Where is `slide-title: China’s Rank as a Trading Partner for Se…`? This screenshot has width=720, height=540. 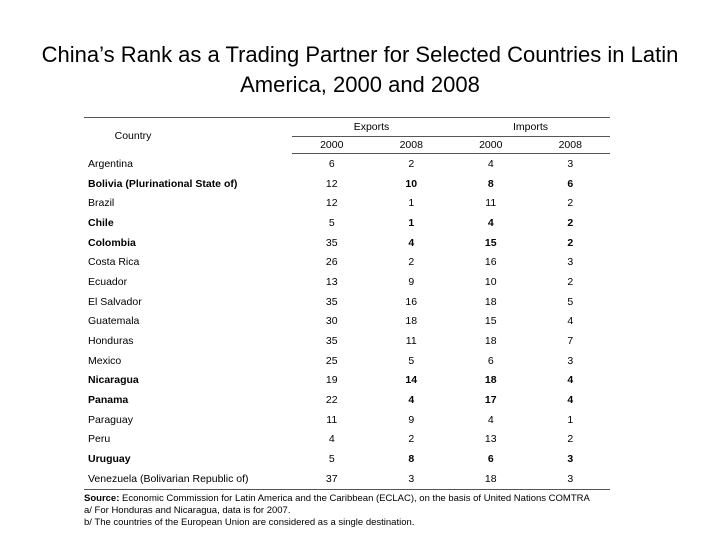
slide-title: China’s Rank as a Trading Partner for Se… is located at coordinates (360, 69).